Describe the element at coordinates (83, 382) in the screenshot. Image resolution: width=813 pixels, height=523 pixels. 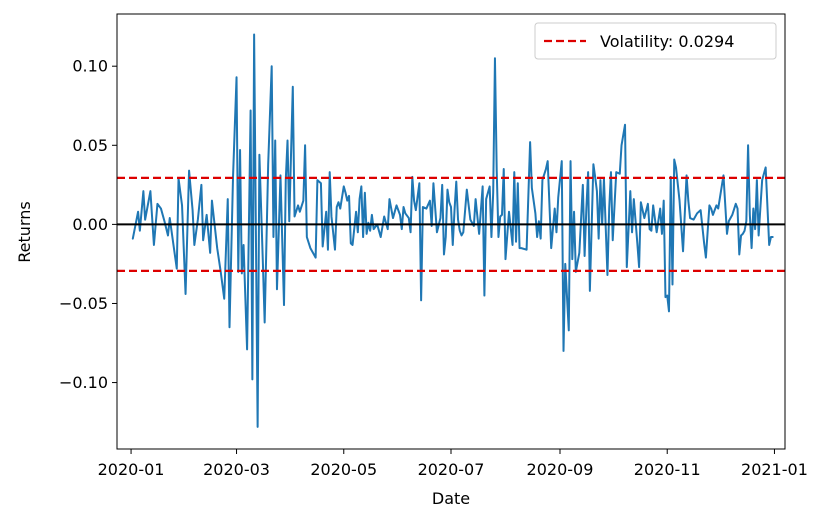
I see `y-tick-label: −0.10` at that location.